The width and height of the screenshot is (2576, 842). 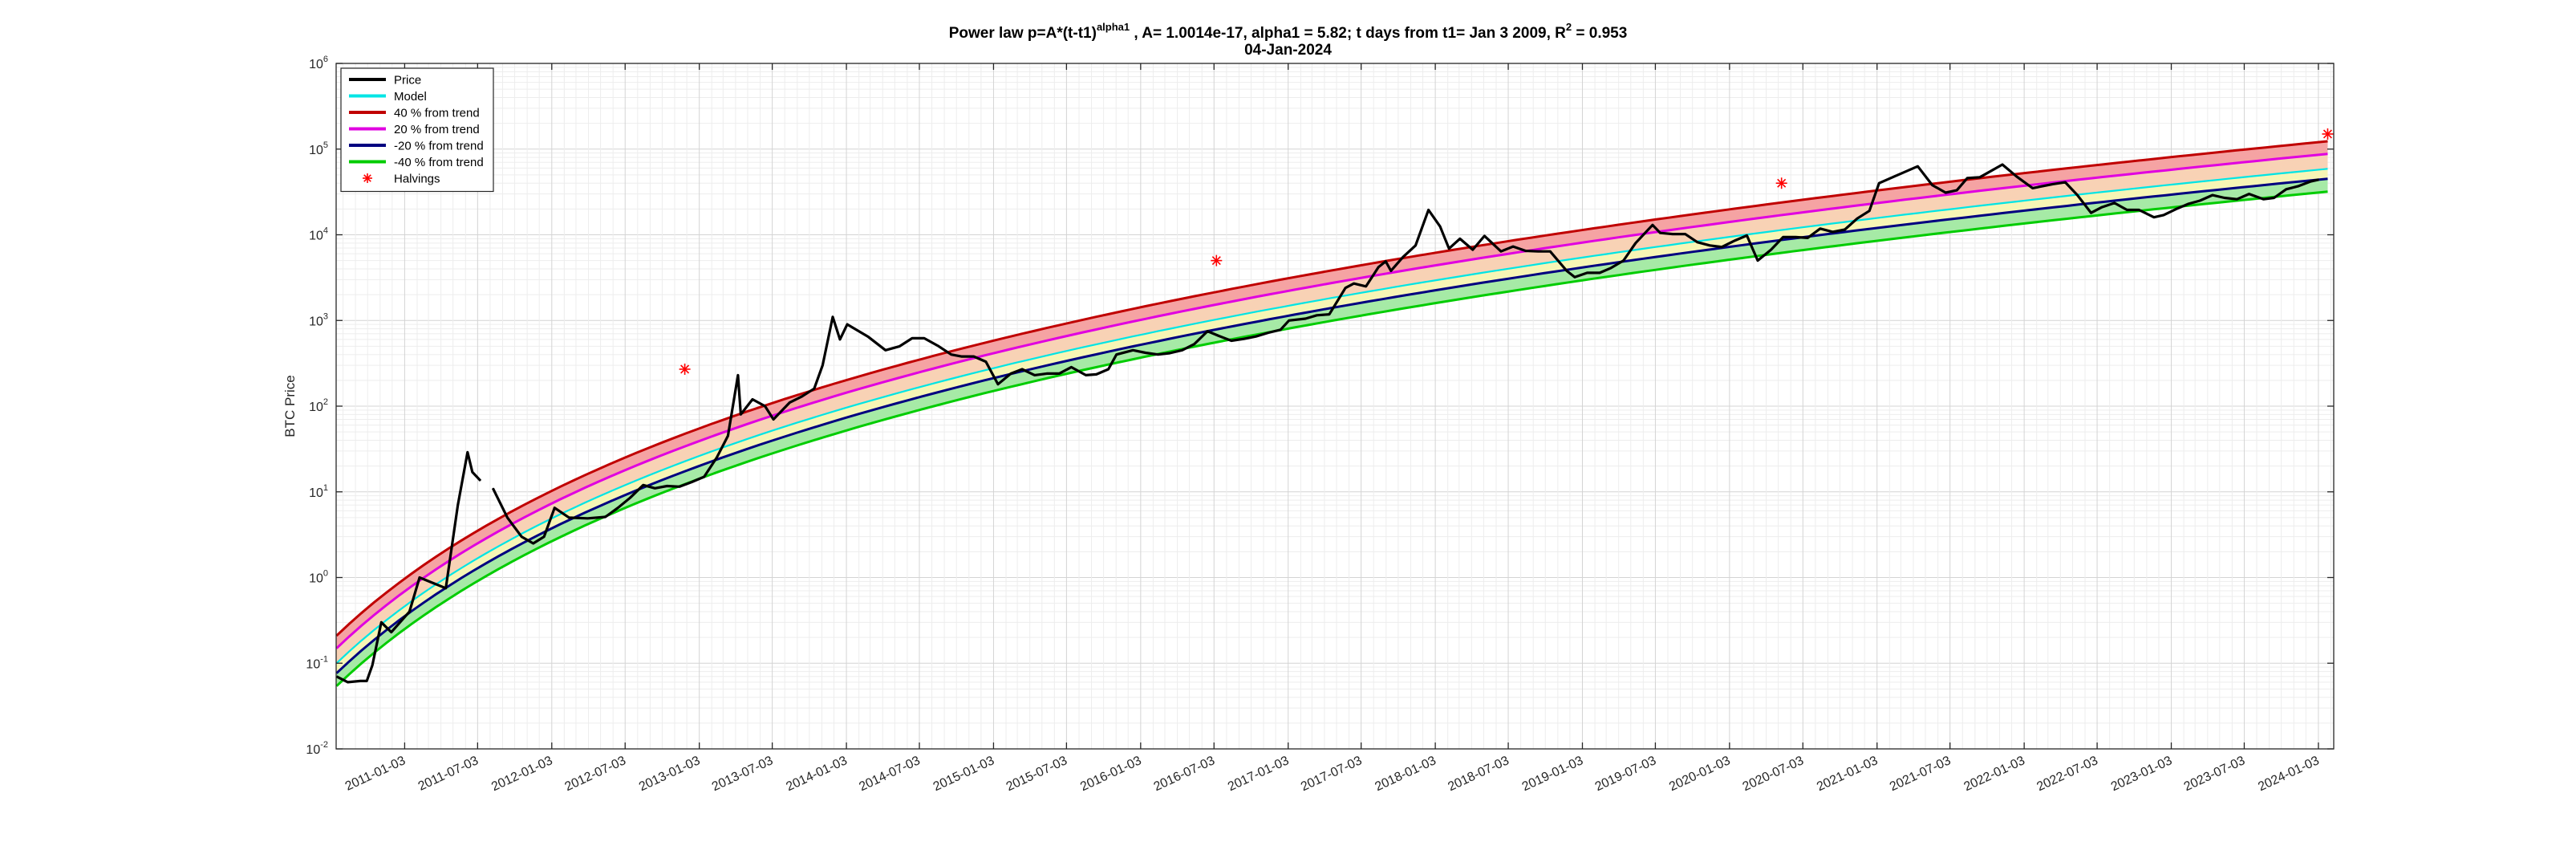 What do you see at coordinates (439, 146) in the screenshot?
I see `legend-entry-label: -20 % from trend` at bounding box center [439, 146].